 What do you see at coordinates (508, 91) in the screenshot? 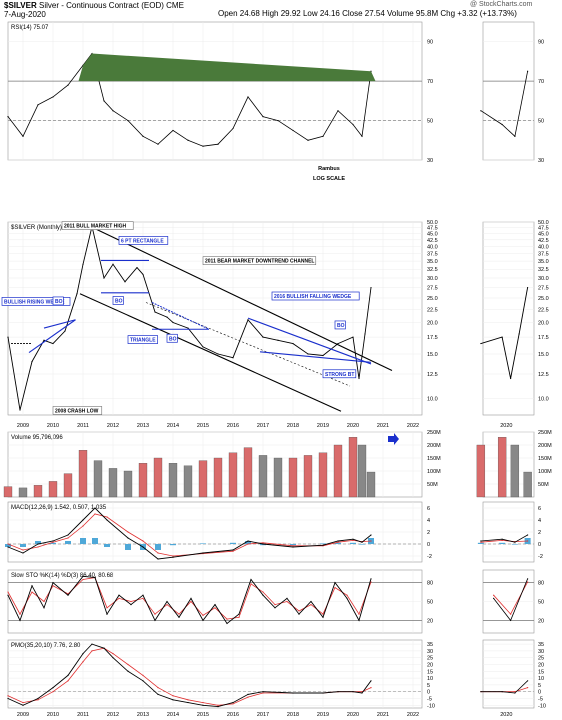
I see `rsi-inset-frame` at bounding box center [508, 91].